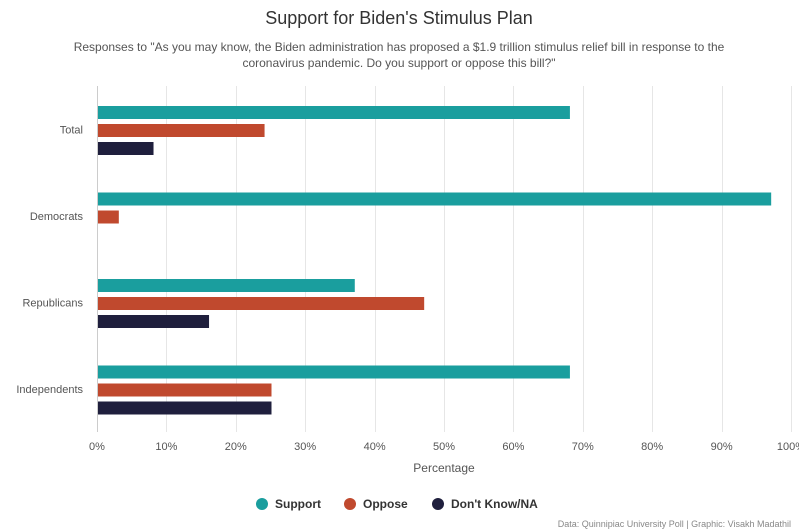 The image size is (799, 532). What do you see at coordinates (52, 303) in the screenshot?
I see `category-label: Republicans` at bounding box center [52, 303].